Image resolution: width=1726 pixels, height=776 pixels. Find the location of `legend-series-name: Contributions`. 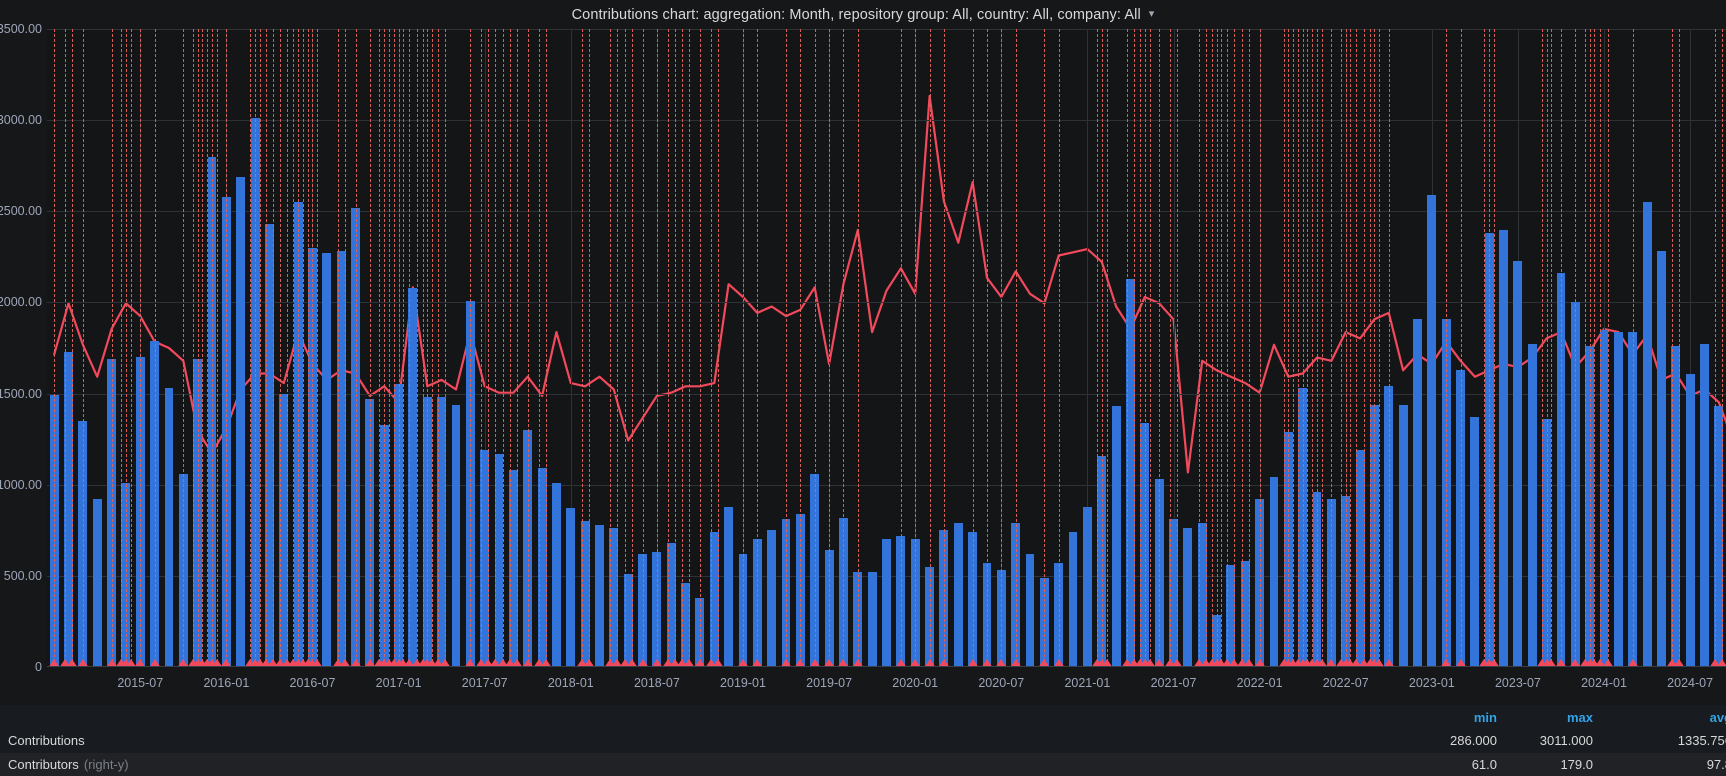

legend-series-name: Contributions is located at coordinates (46, 741).